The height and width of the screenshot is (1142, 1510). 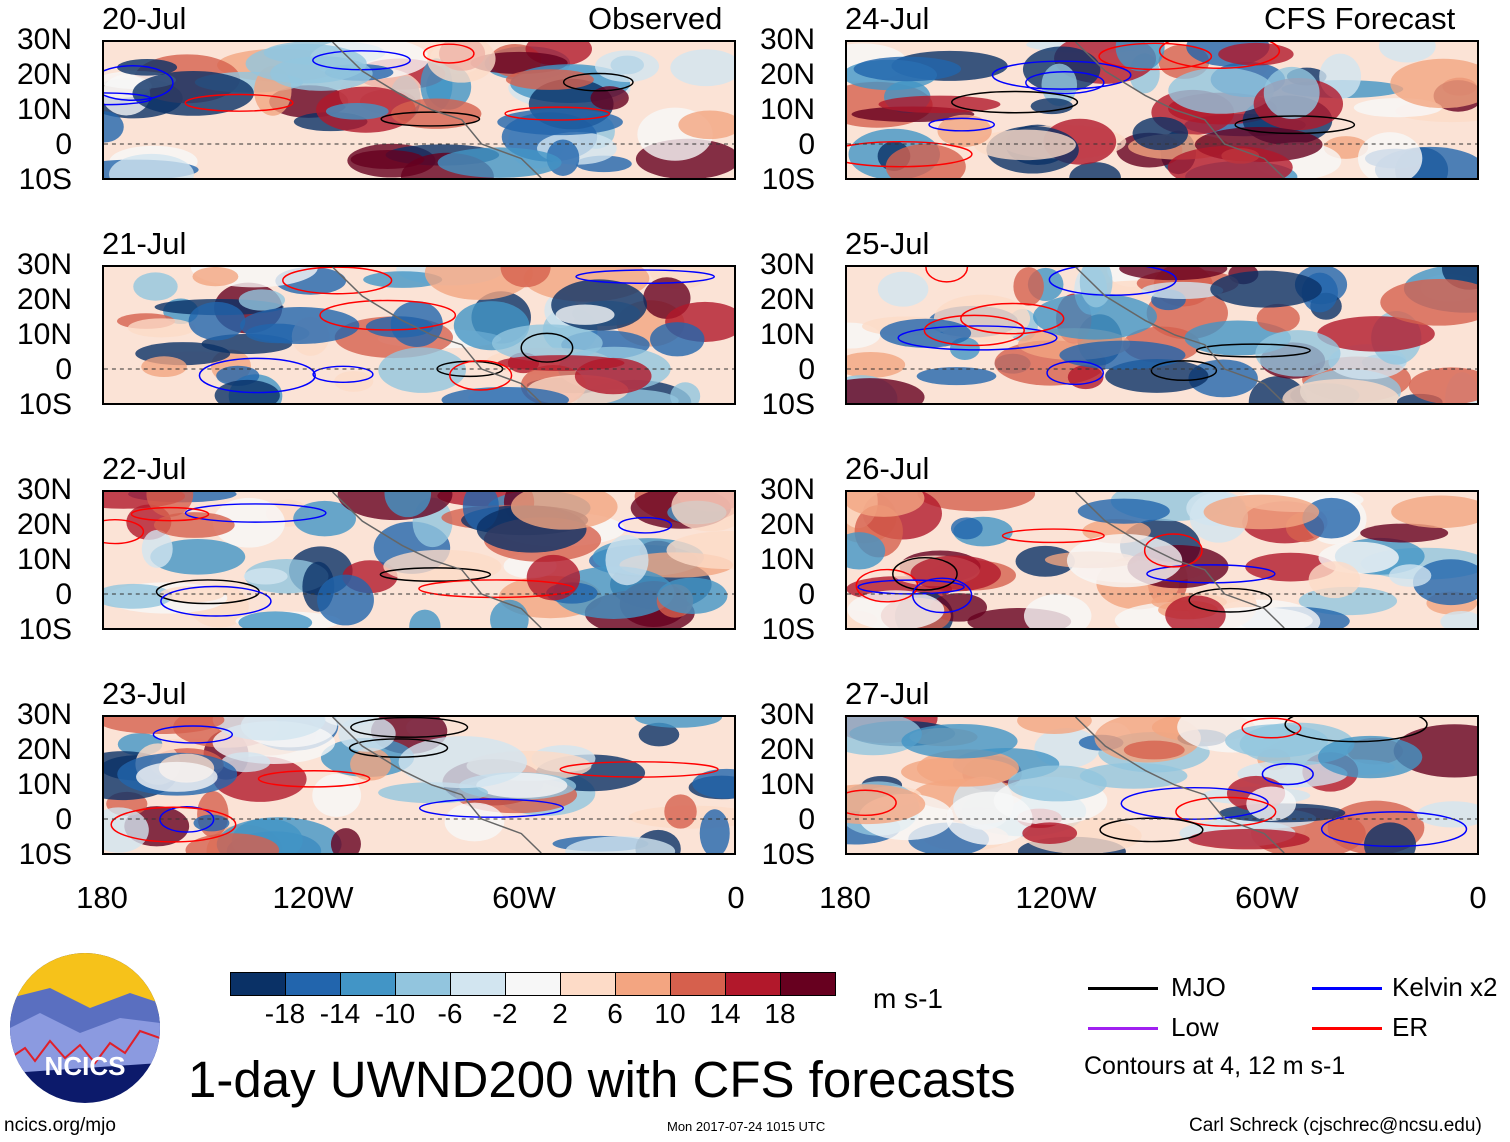 I want to click on x-tick: 180, so click(x=102, y=897).